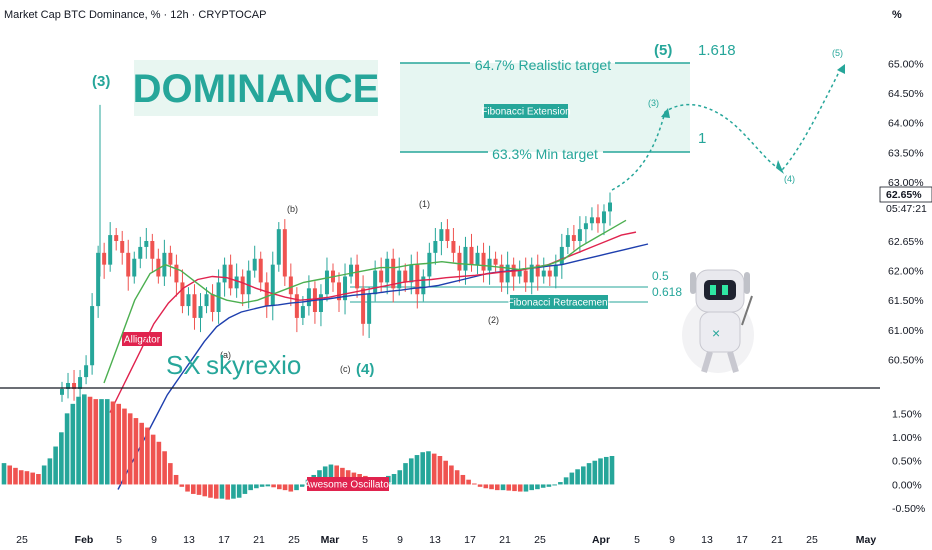 The image size is (932, 550). Describe the element at coordinates (545, 154) in the screenshot. I see `min-target-label: 63.3% Min target` at that location.